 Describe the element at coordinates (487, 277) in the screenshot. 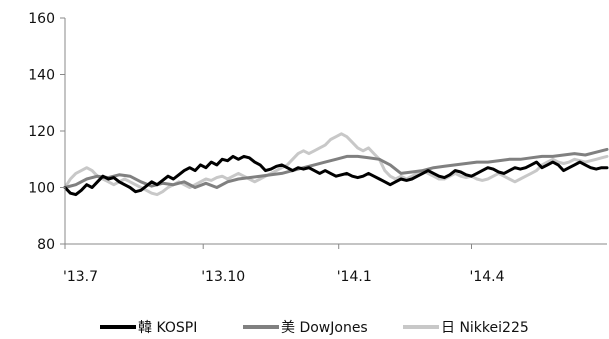

I see `x-tick-label: '14.4` at that location.